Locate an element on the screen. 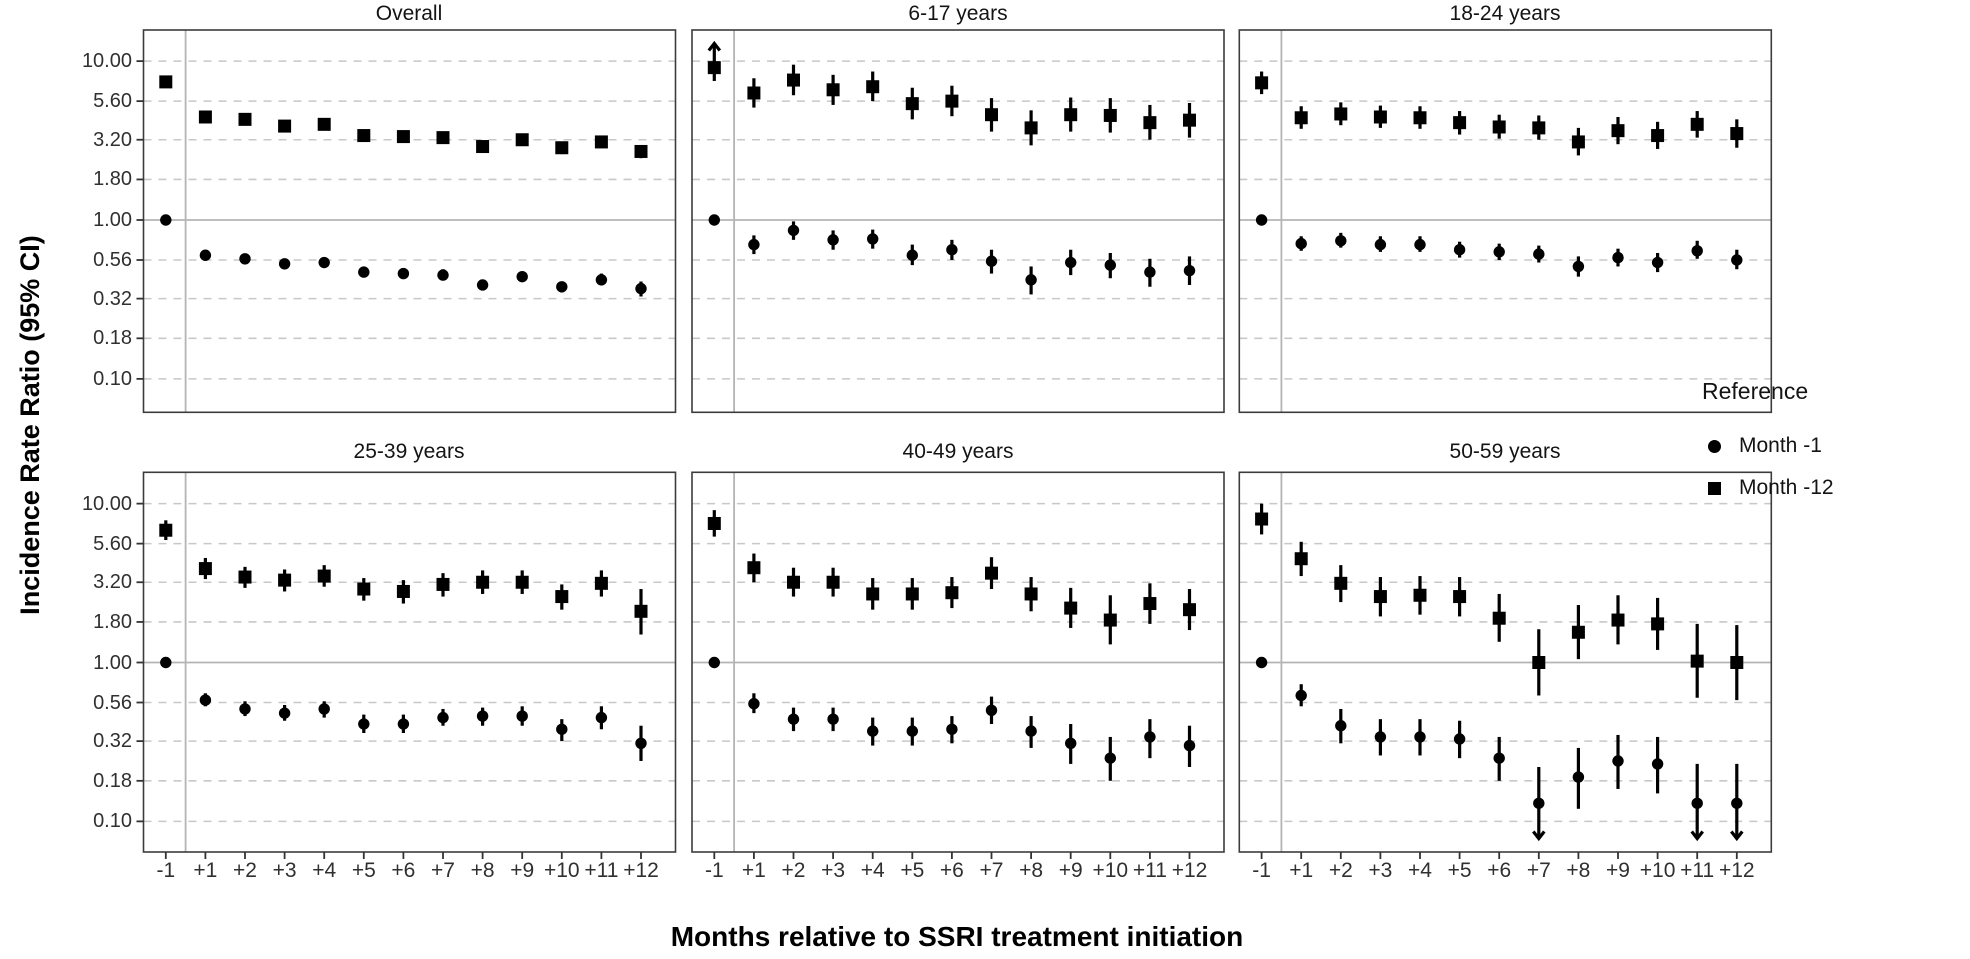  y-tick-label: 0.56 is located at coordinates (112, 702).